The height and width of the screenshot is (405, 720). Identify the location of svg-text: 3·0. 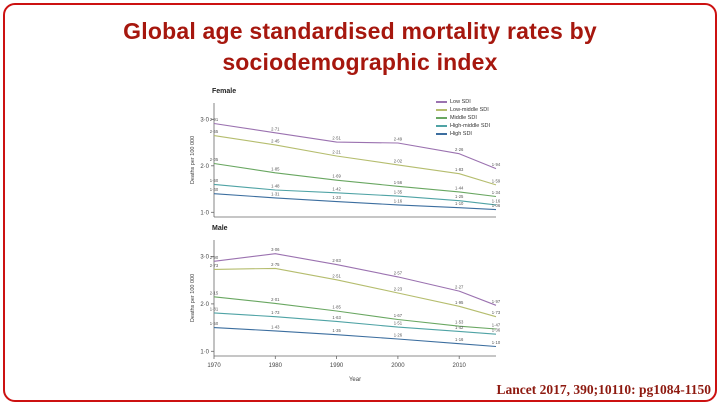
(204, 120).